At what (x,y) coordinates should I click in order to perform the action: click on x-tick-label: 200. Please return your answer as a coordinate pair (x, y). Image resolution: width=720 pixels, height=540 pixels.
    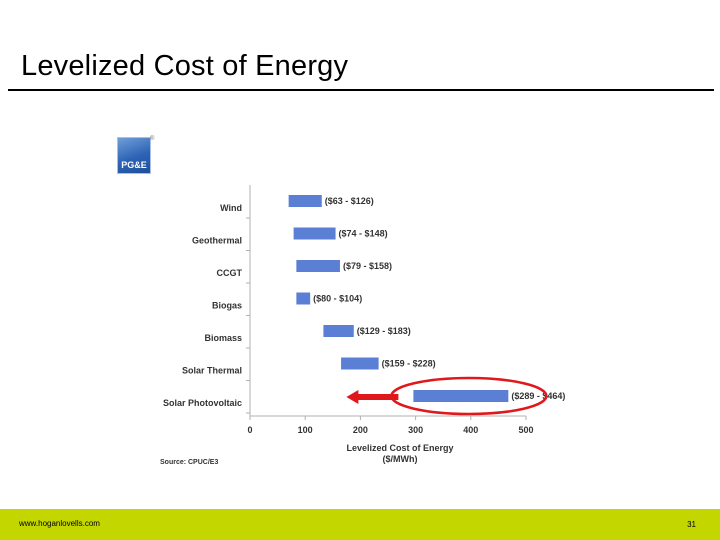
    Looking at the image, I should click on (360, 430).